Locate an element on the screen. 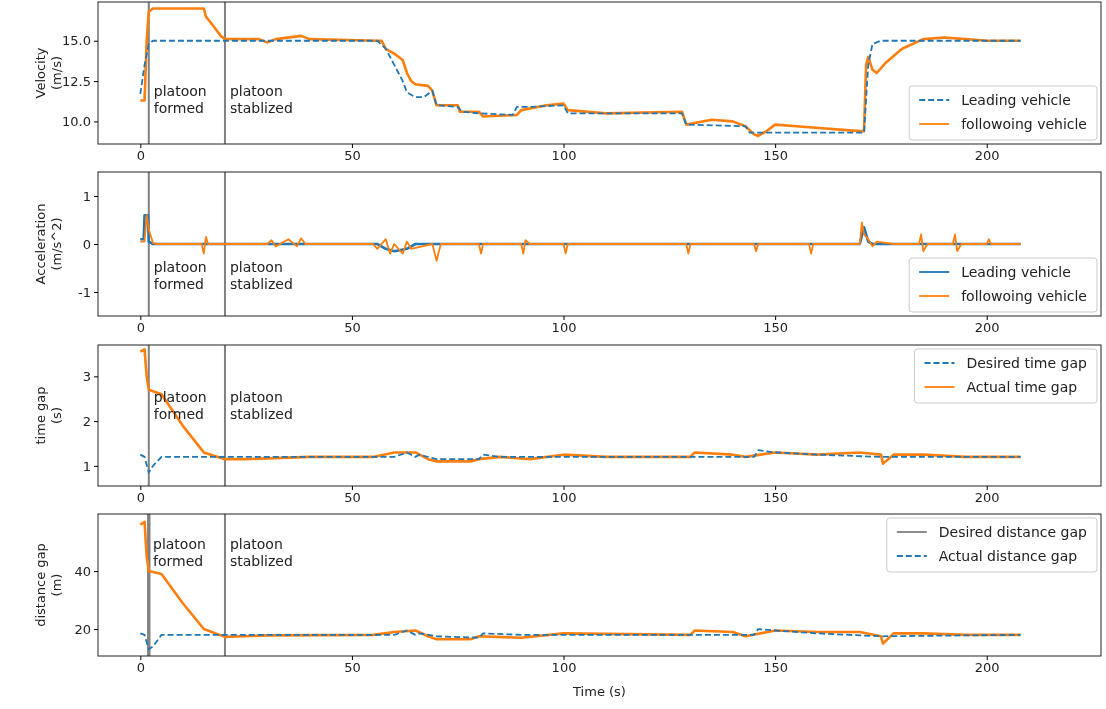 This screenshot has height=709, width=1106. y-tick-label: 40 is located at coordinates (82, 571).